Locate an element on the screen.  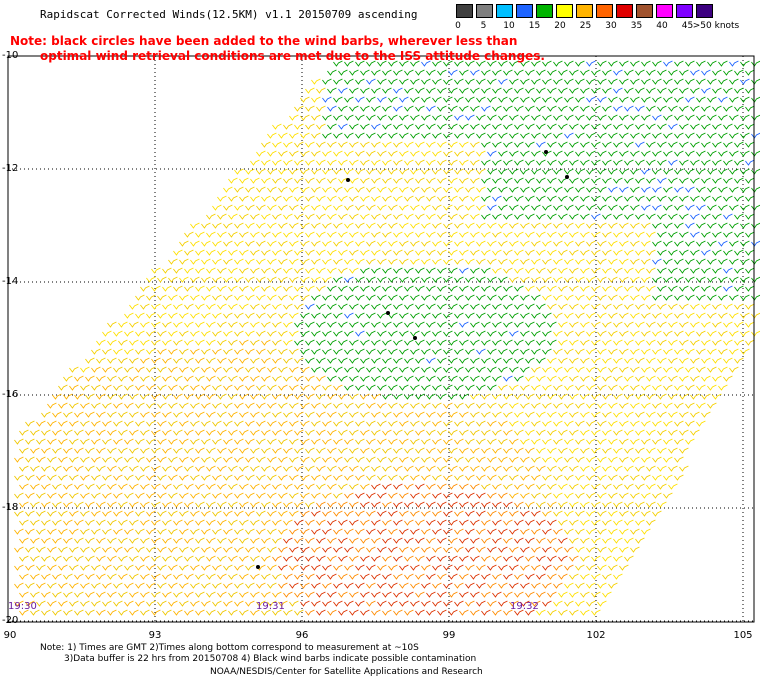
legend-label: 5 is located at coordinates (483, 26).